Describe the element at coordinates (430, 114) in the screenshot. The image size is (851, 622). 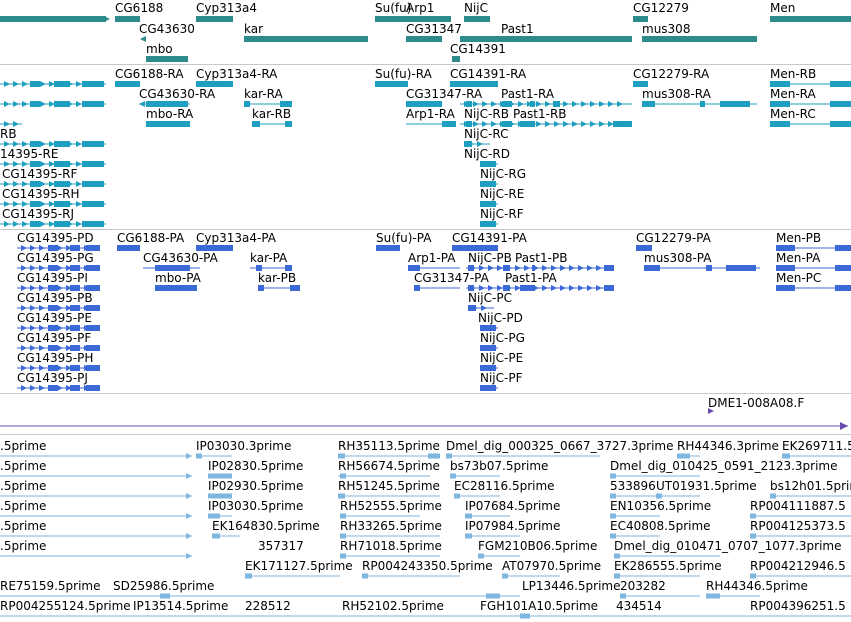
I see `transcript-label: Arp1-RA` at that location.